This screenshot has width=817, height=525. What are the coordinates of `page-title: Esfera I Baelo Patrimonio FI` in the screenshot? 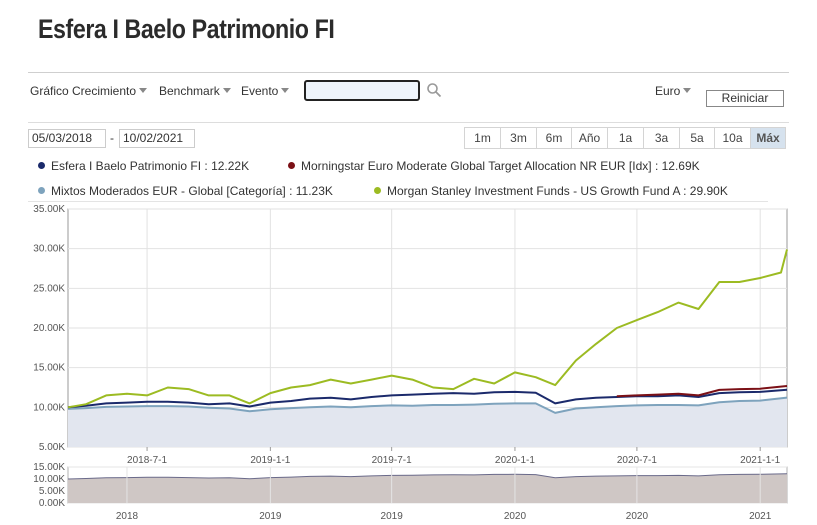 It's located at (186, 29).